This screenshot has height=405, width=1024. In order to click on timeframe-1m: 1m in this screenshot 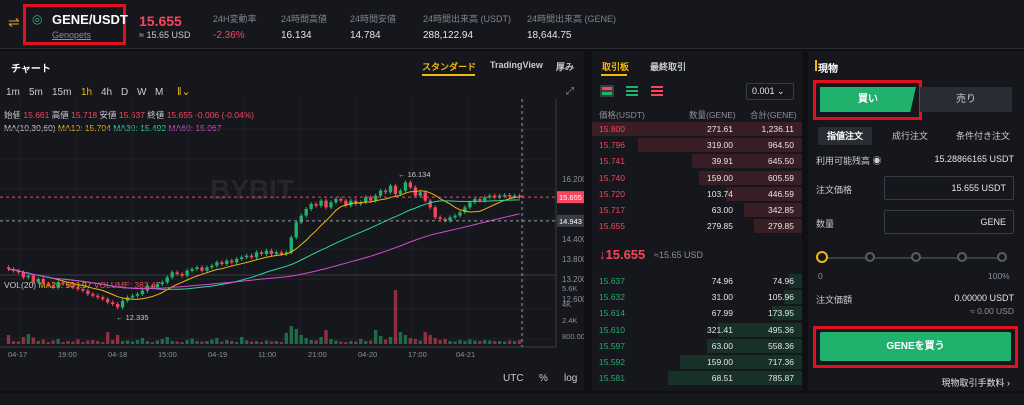, I will do `click(13, 92)`.